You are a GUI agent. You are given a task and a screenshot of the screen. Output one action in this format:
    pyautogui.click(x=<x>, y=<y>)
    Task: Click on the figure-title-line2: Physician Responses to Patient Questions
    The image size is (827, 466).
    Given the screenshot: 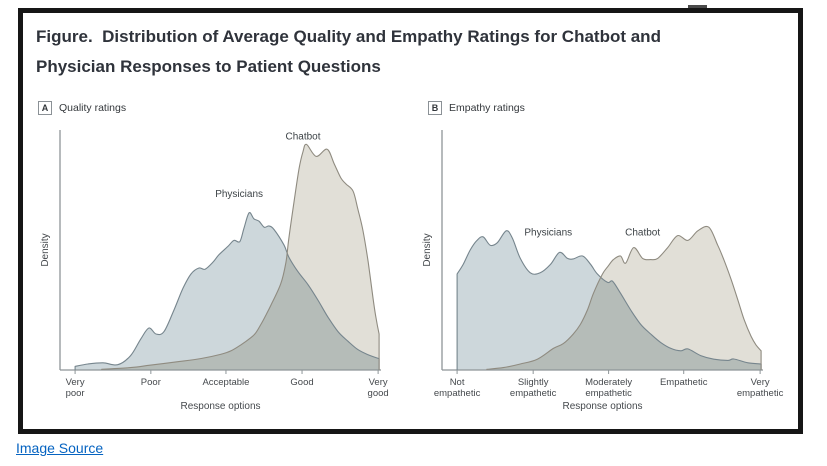 What is the action you would take?
    pyautogui.click(x=208, y=66)
    